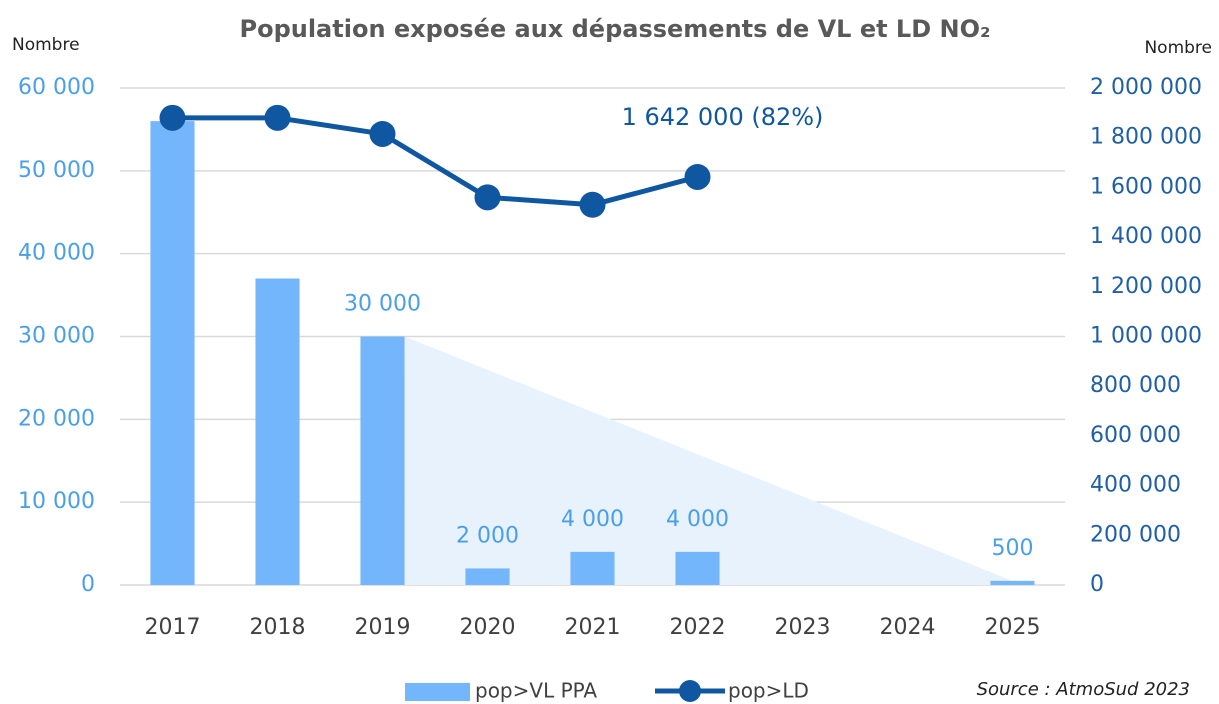 This screenshot has width=1219, height=704. Describe the element at coordinates (1135, 534) in the screenshot. I see `y2-tick-label: 200 000` at that location.